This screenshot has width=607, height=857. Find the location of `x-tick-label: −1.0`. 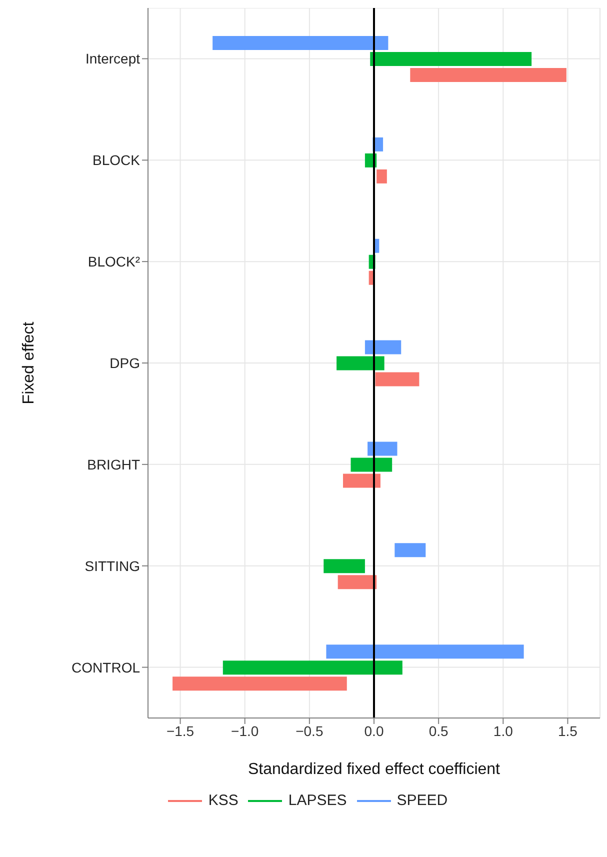

x-tick-label: −1.0 is located at coordinates (245, 730).